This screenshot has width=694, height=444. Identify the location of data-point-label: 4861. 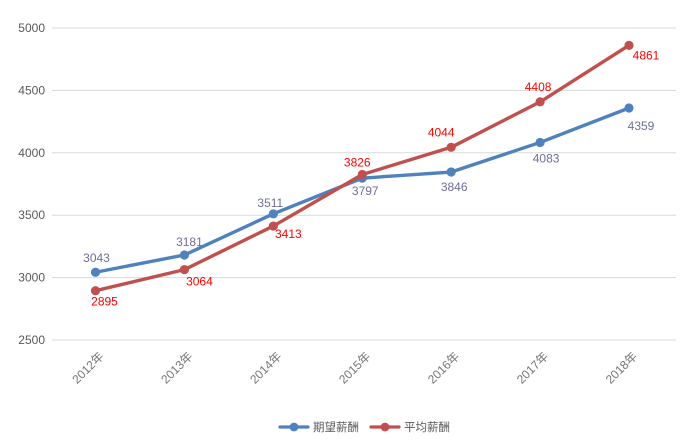
(646, 55).